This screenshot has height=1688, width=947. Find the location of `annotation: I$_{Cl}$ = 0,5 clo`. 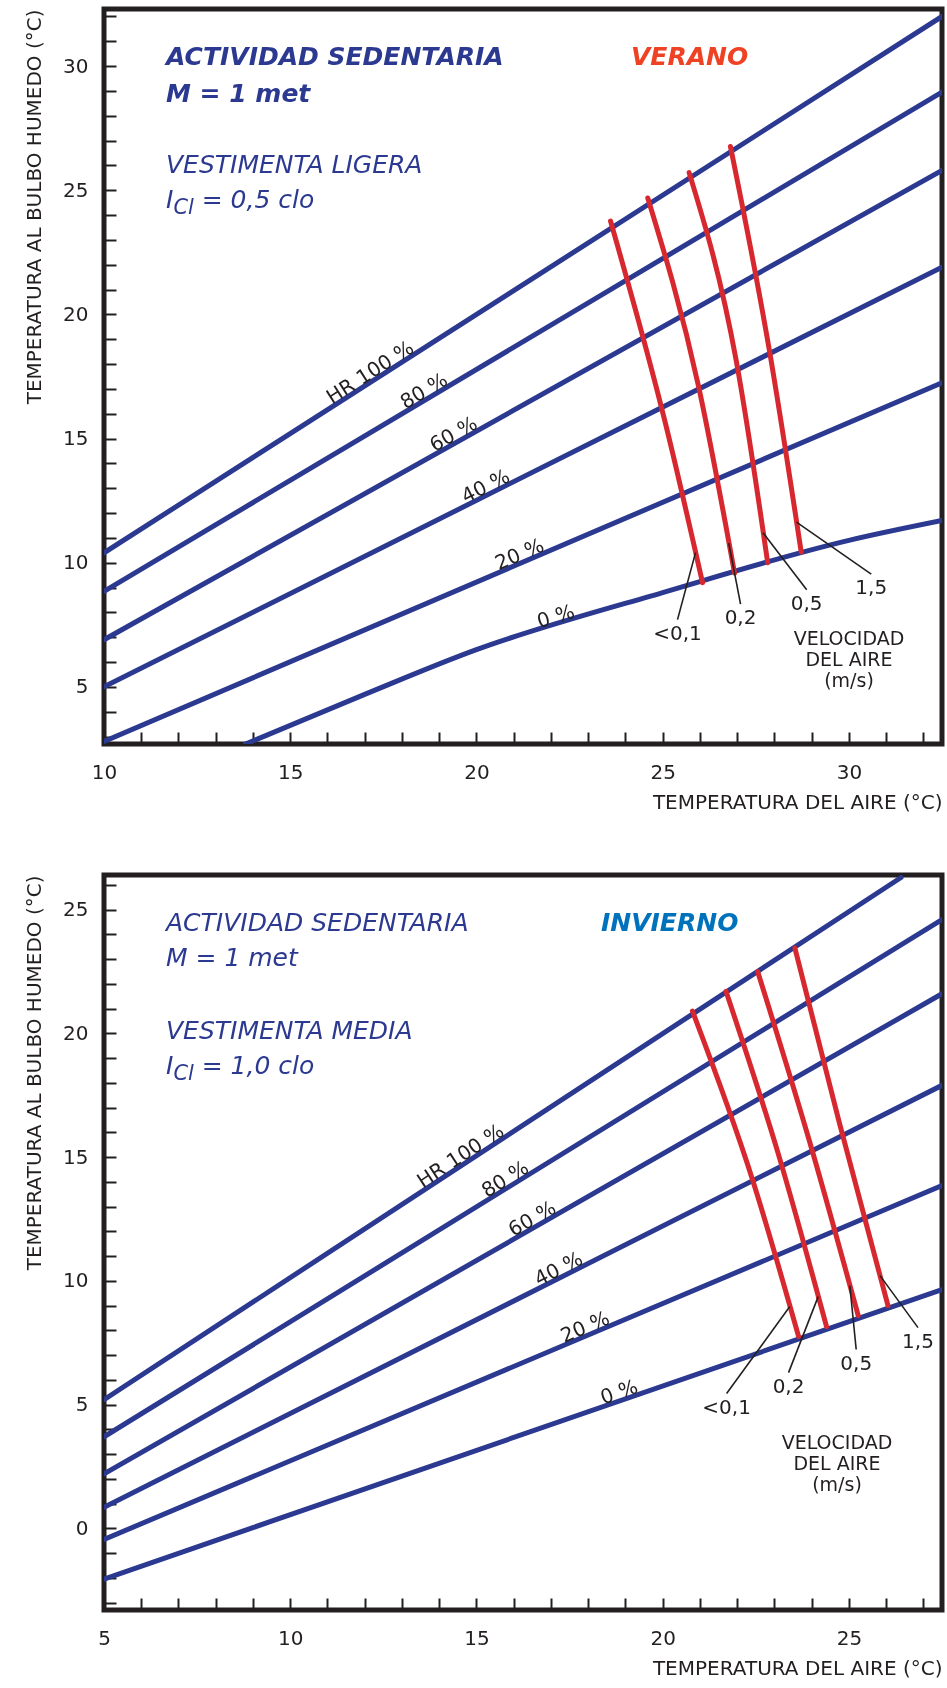

annotation: I$_{Cl}$ = 0,5 clo is located at coordinates (240, 201).